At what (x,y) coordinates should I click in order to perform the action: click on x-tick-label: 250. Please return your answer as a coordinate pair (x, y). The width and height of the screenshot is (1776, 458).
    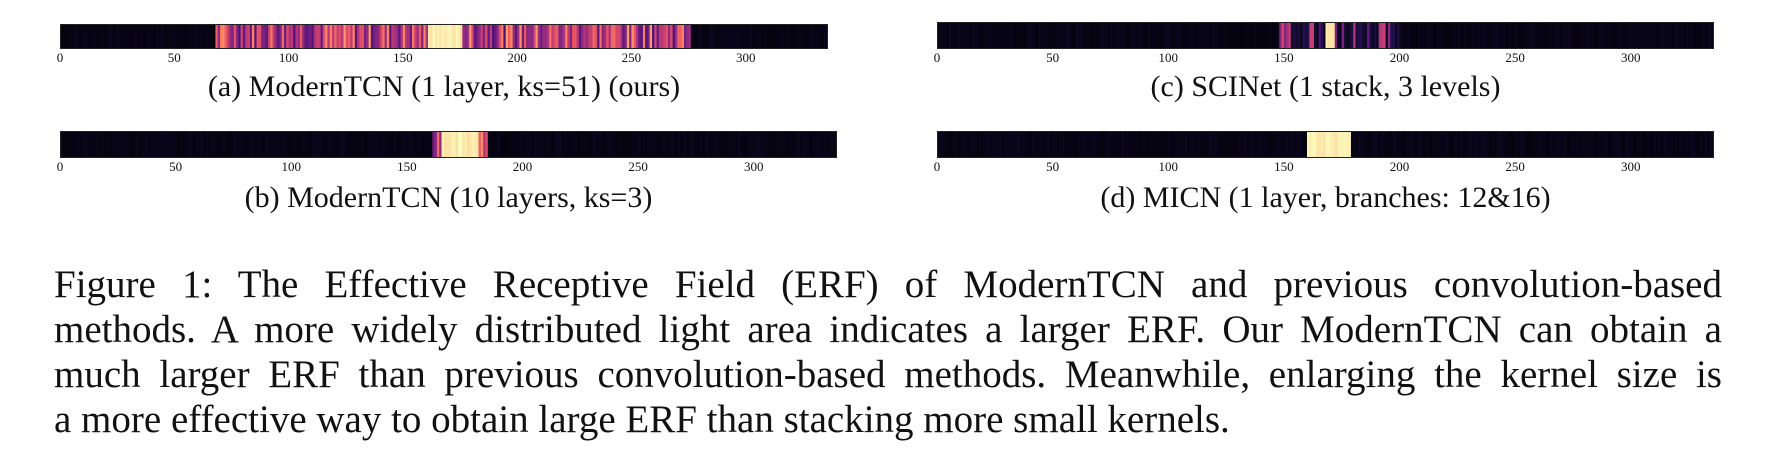
    Looking at the image, I should click on (638, 166).